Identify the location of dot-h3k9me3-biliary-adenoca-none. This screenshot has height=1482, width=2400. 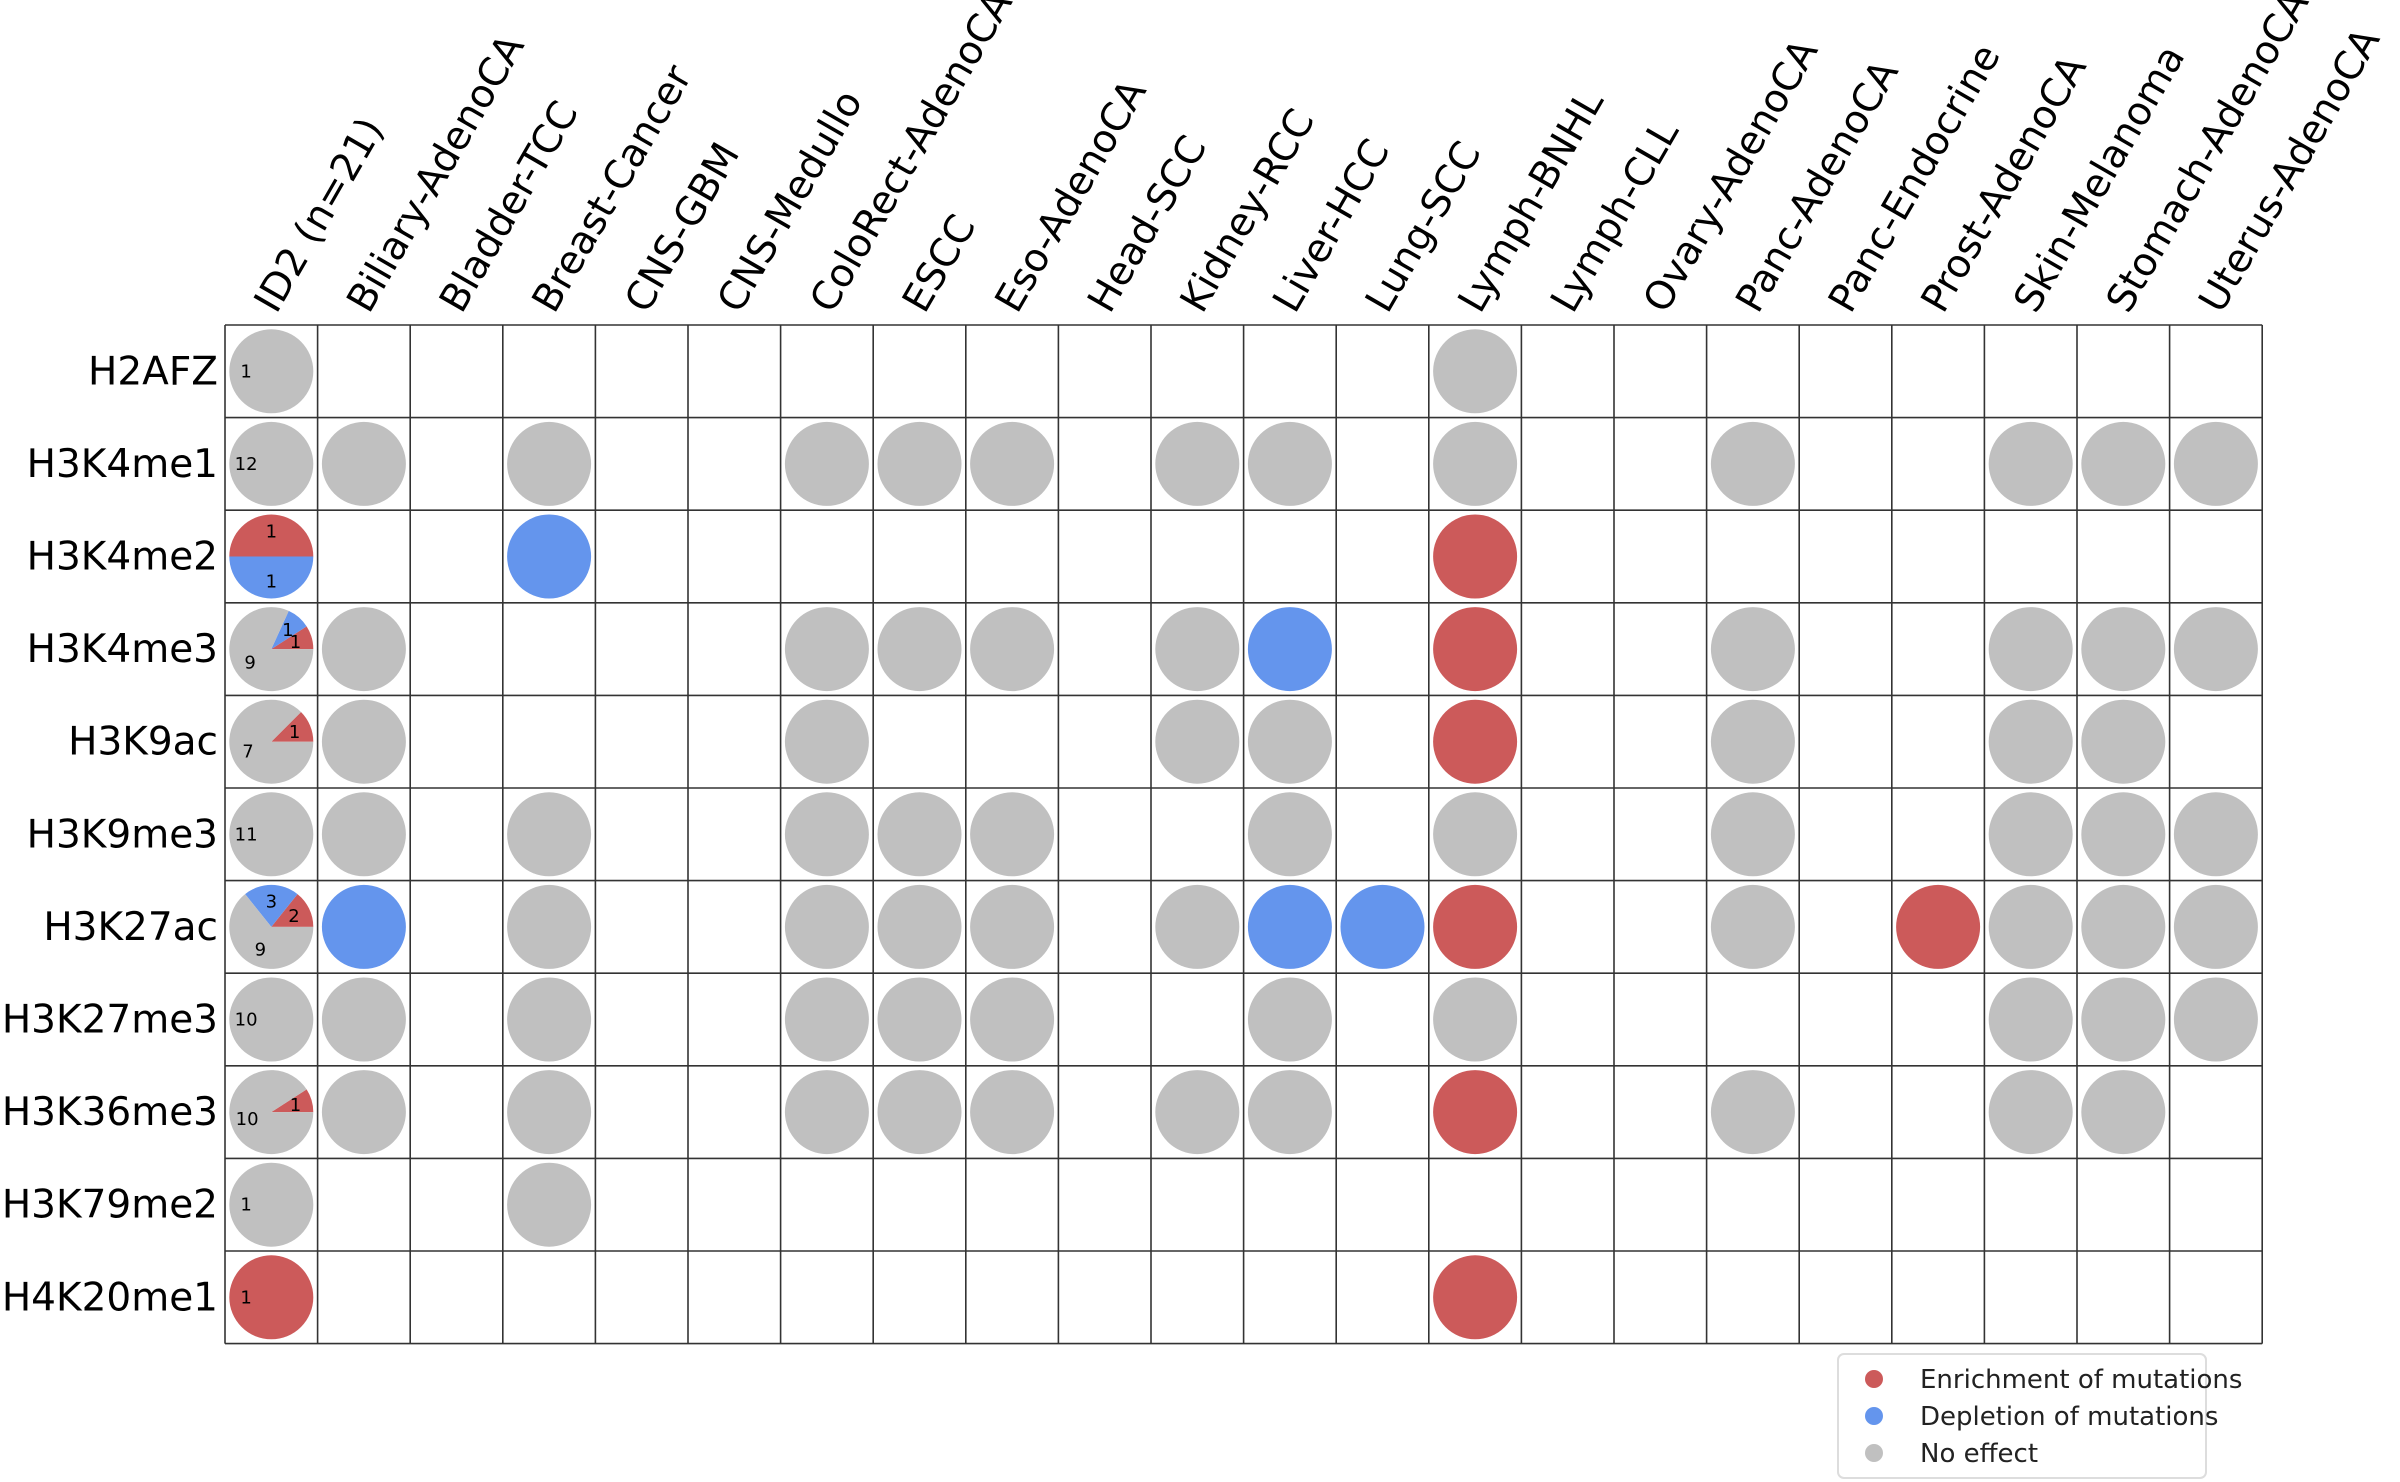
(363, 834).